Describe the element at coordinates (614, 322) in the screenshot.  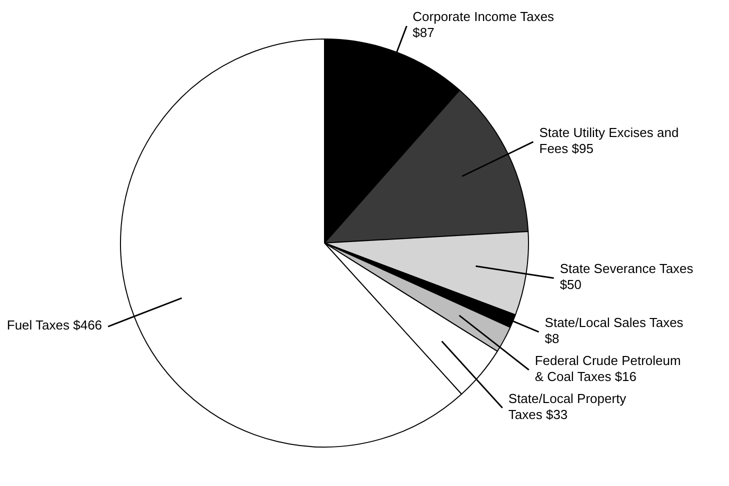
I see `slice-label: State/Local Sales Taxes` at that location.